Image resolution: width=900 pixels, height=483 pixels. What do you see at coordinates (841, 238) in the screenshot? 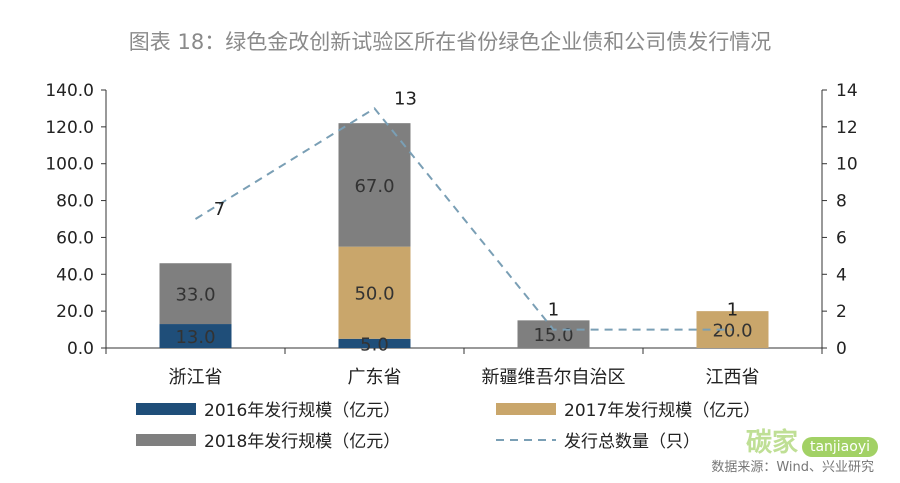
I see `y-right-tick-label: 6` at bounding box center [841, 238].